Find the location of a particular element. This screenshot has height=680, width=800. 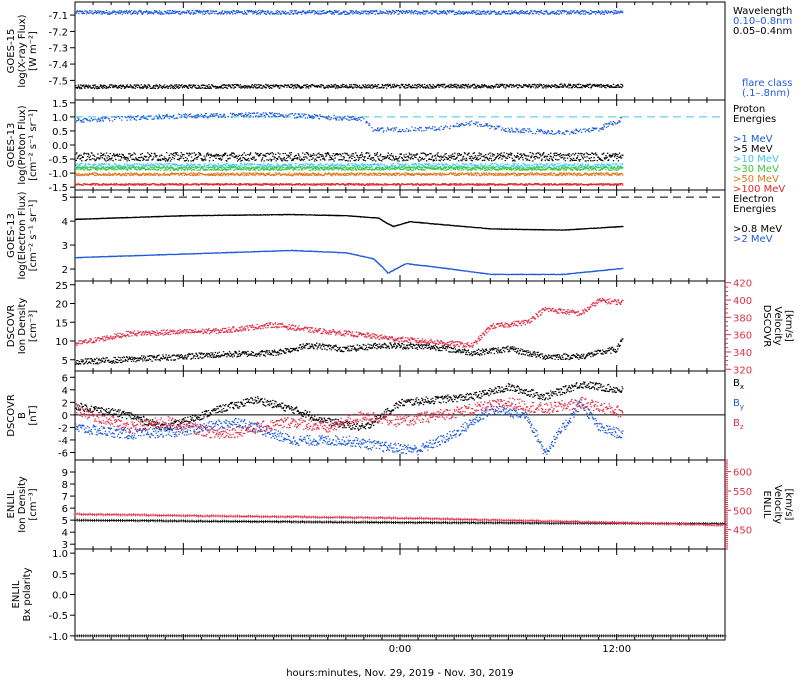

y-tick-label: 15 is located at coordinates (61, 323).